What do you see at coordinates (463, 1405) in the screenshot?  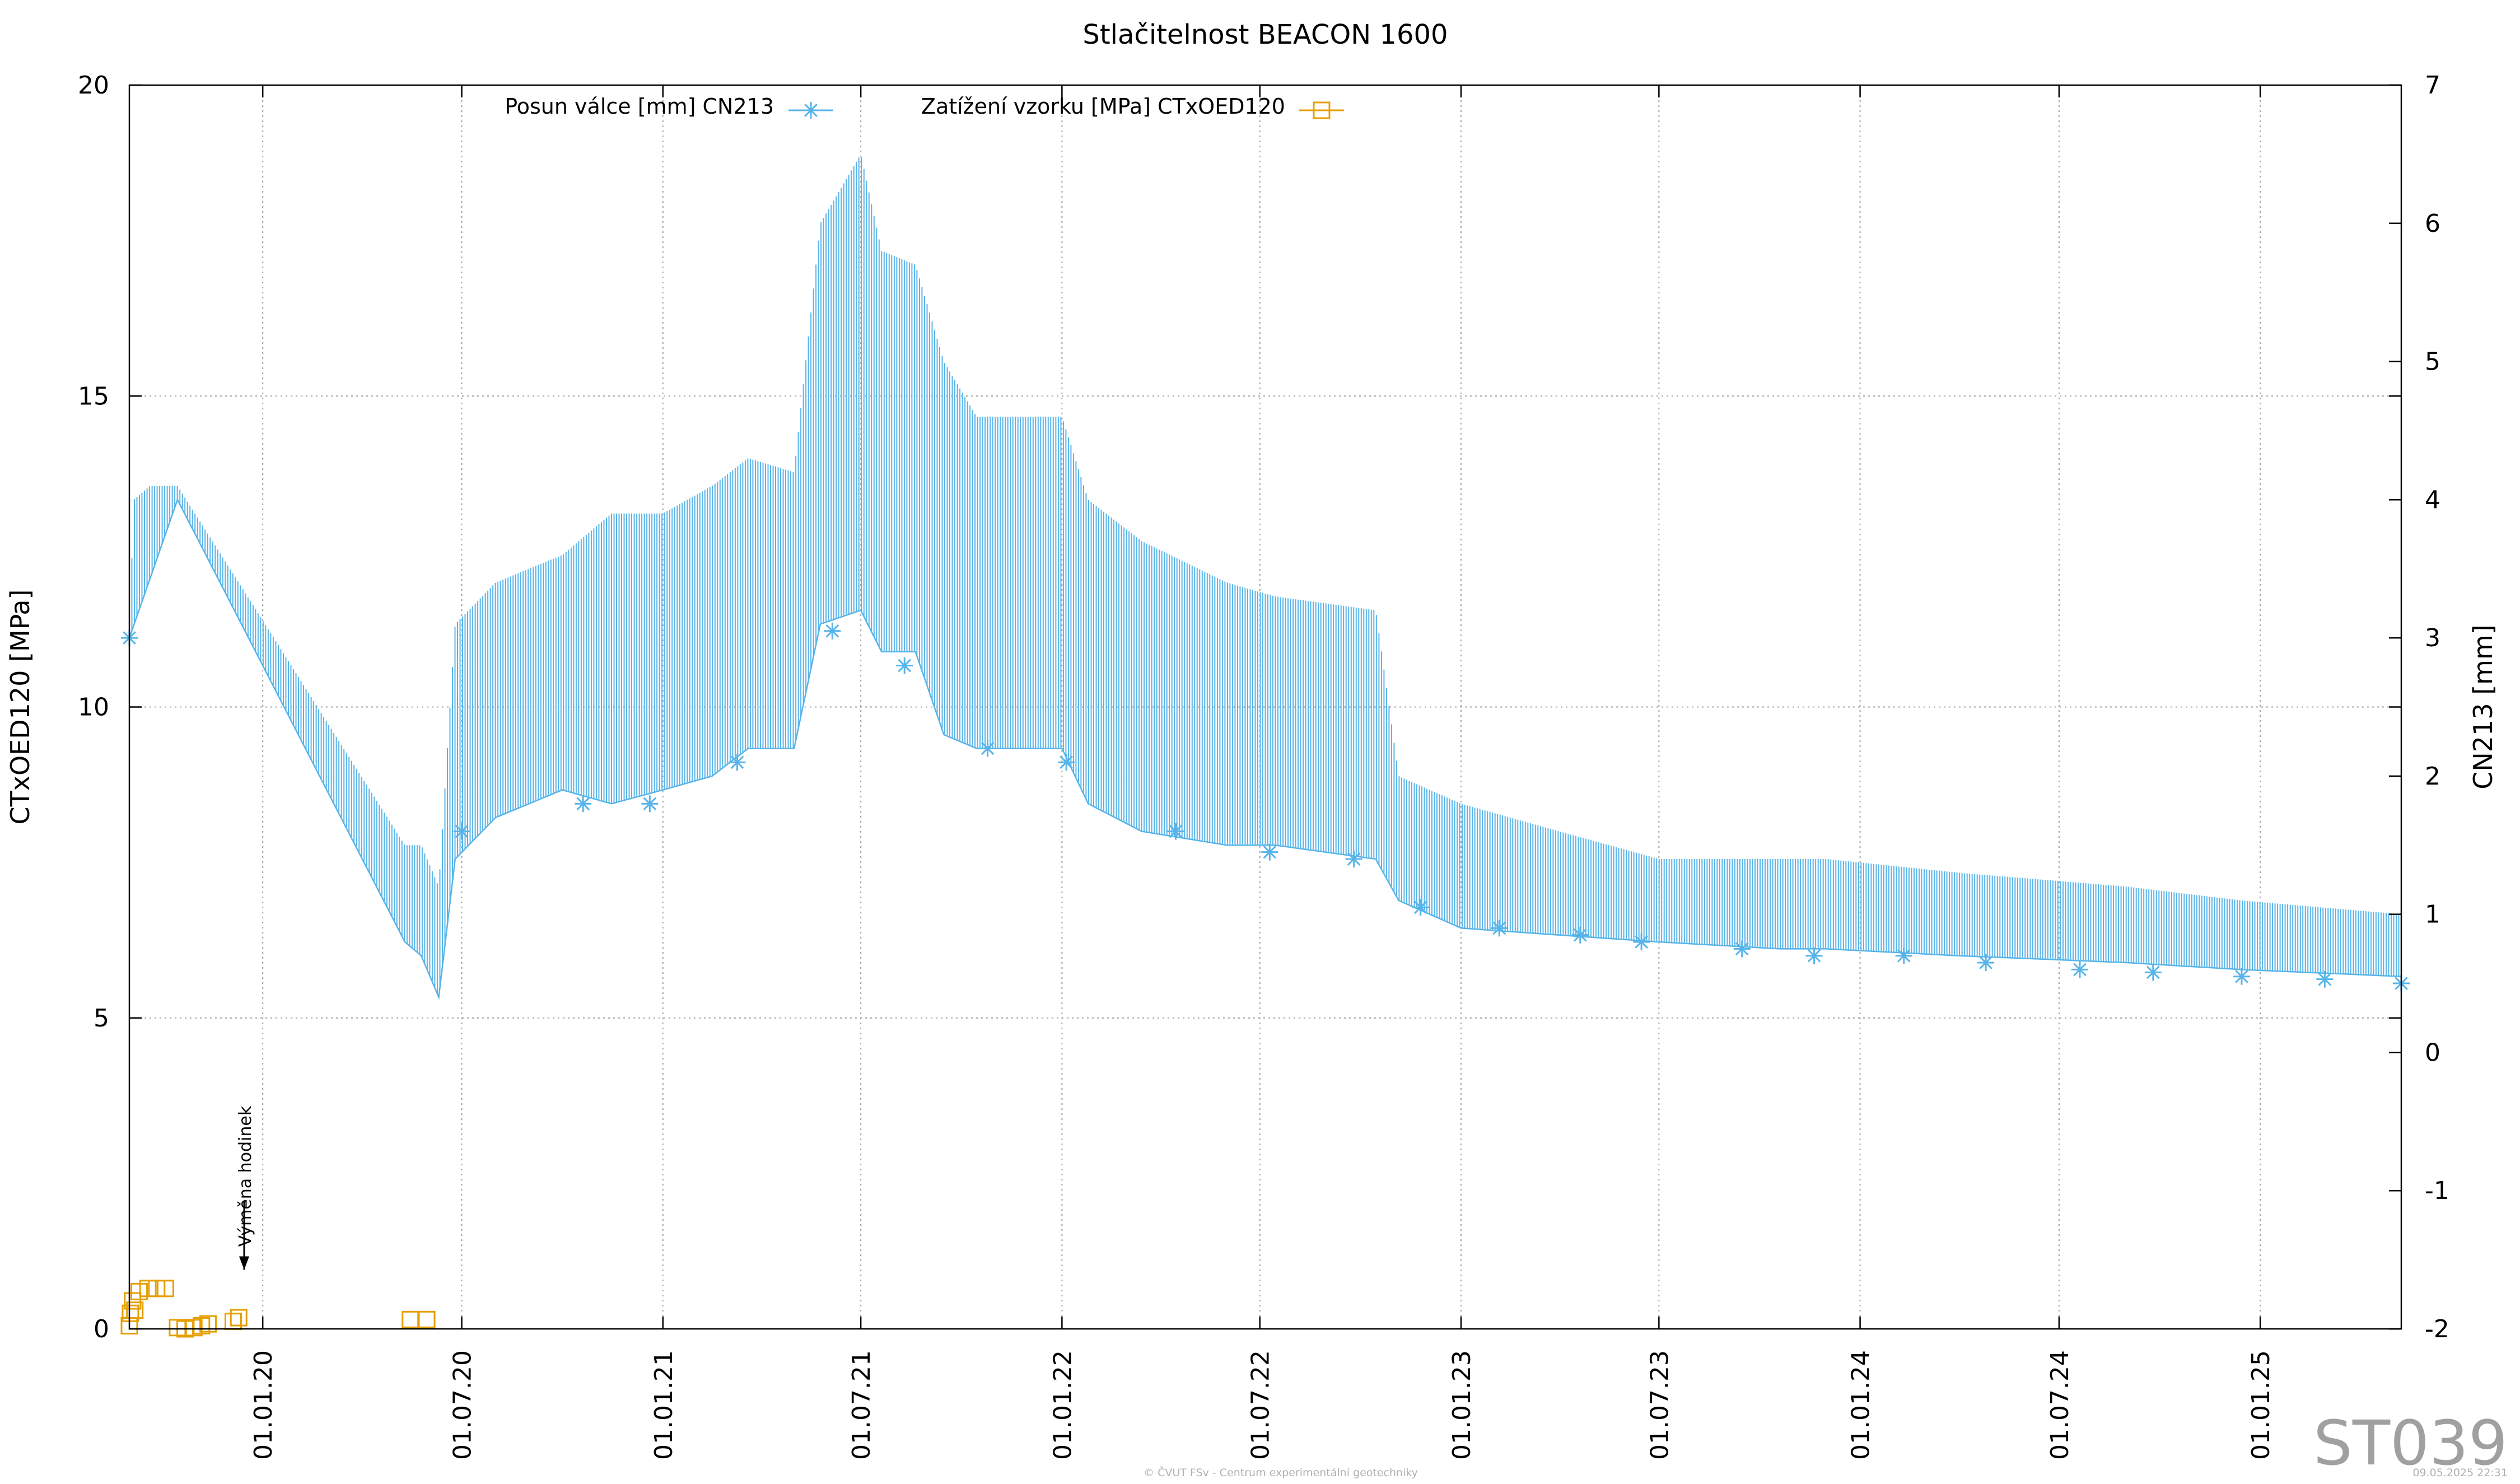 I see `x-tick-label: 01.07.20` at bounding box center [463, 1405].